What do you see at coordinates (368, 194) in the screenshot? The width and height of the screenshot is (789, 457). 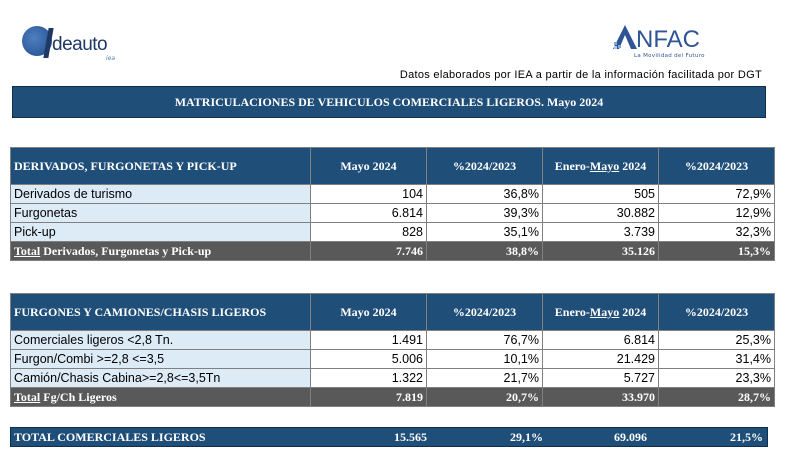 I see `cell-month: 104` at bounding box center [368, 194].